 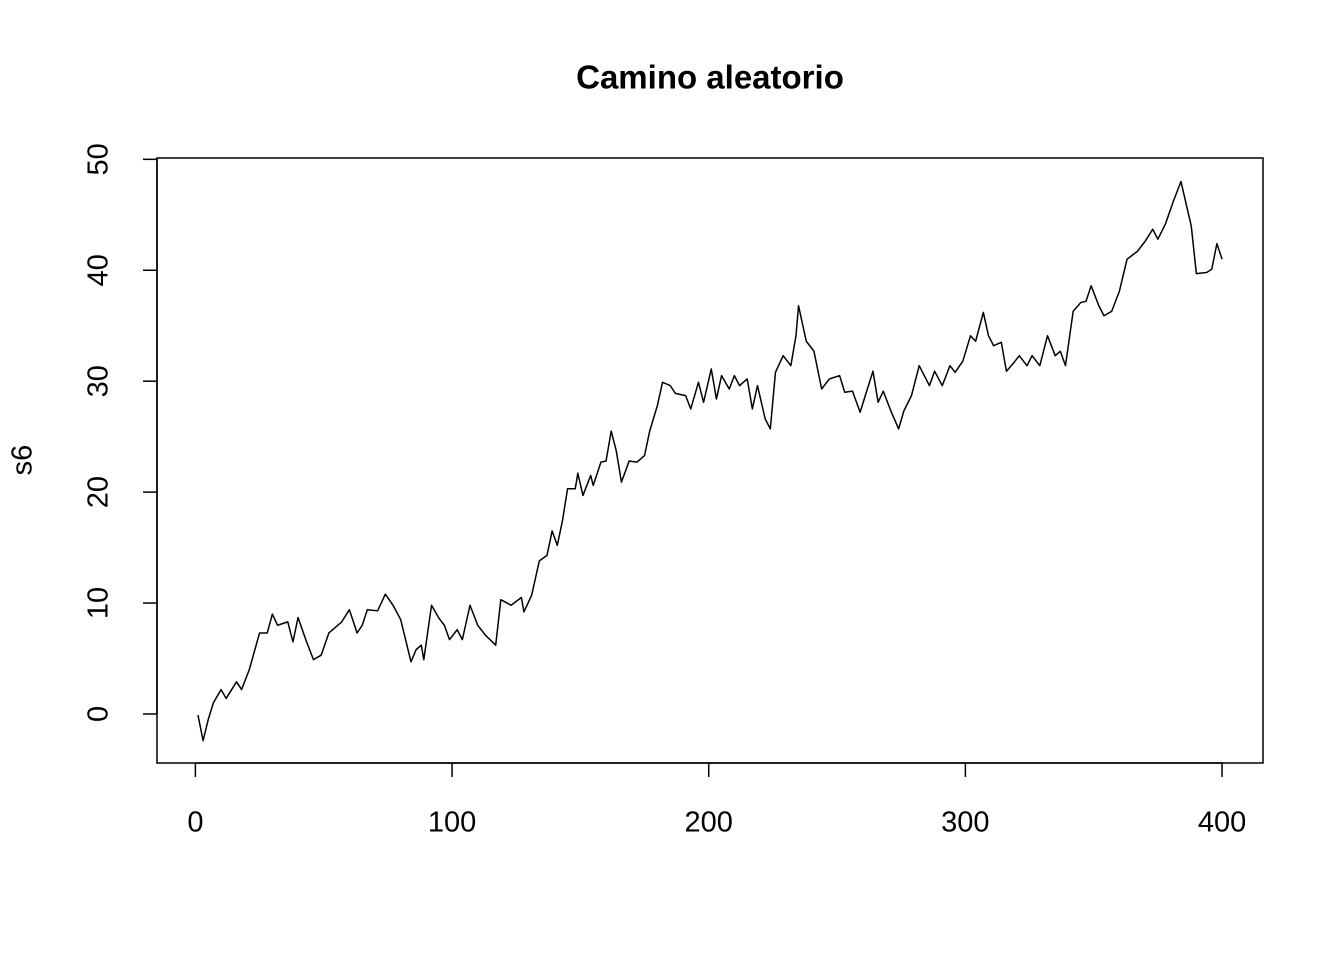 I want to click on y-tick-label: 40, so click(x=99, y=270).